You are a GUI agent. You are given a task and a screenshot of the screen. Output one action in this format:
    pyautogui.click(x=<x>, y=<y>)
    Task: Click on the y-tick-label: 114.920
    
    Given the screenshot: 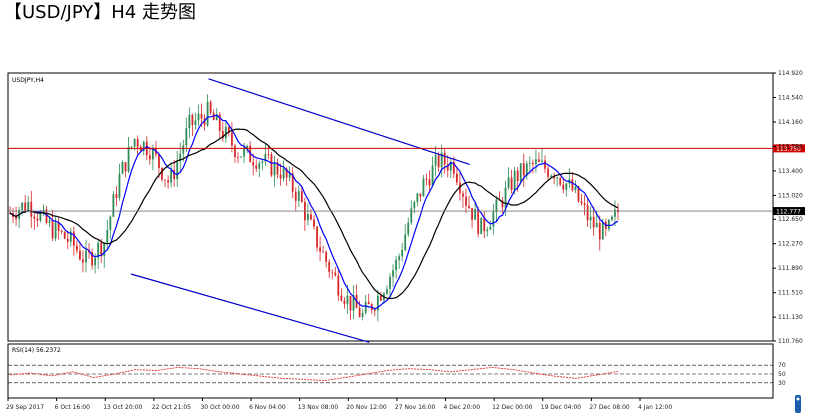 What is the action you would take?
    pyautogui.click(x=790, y=73)
    